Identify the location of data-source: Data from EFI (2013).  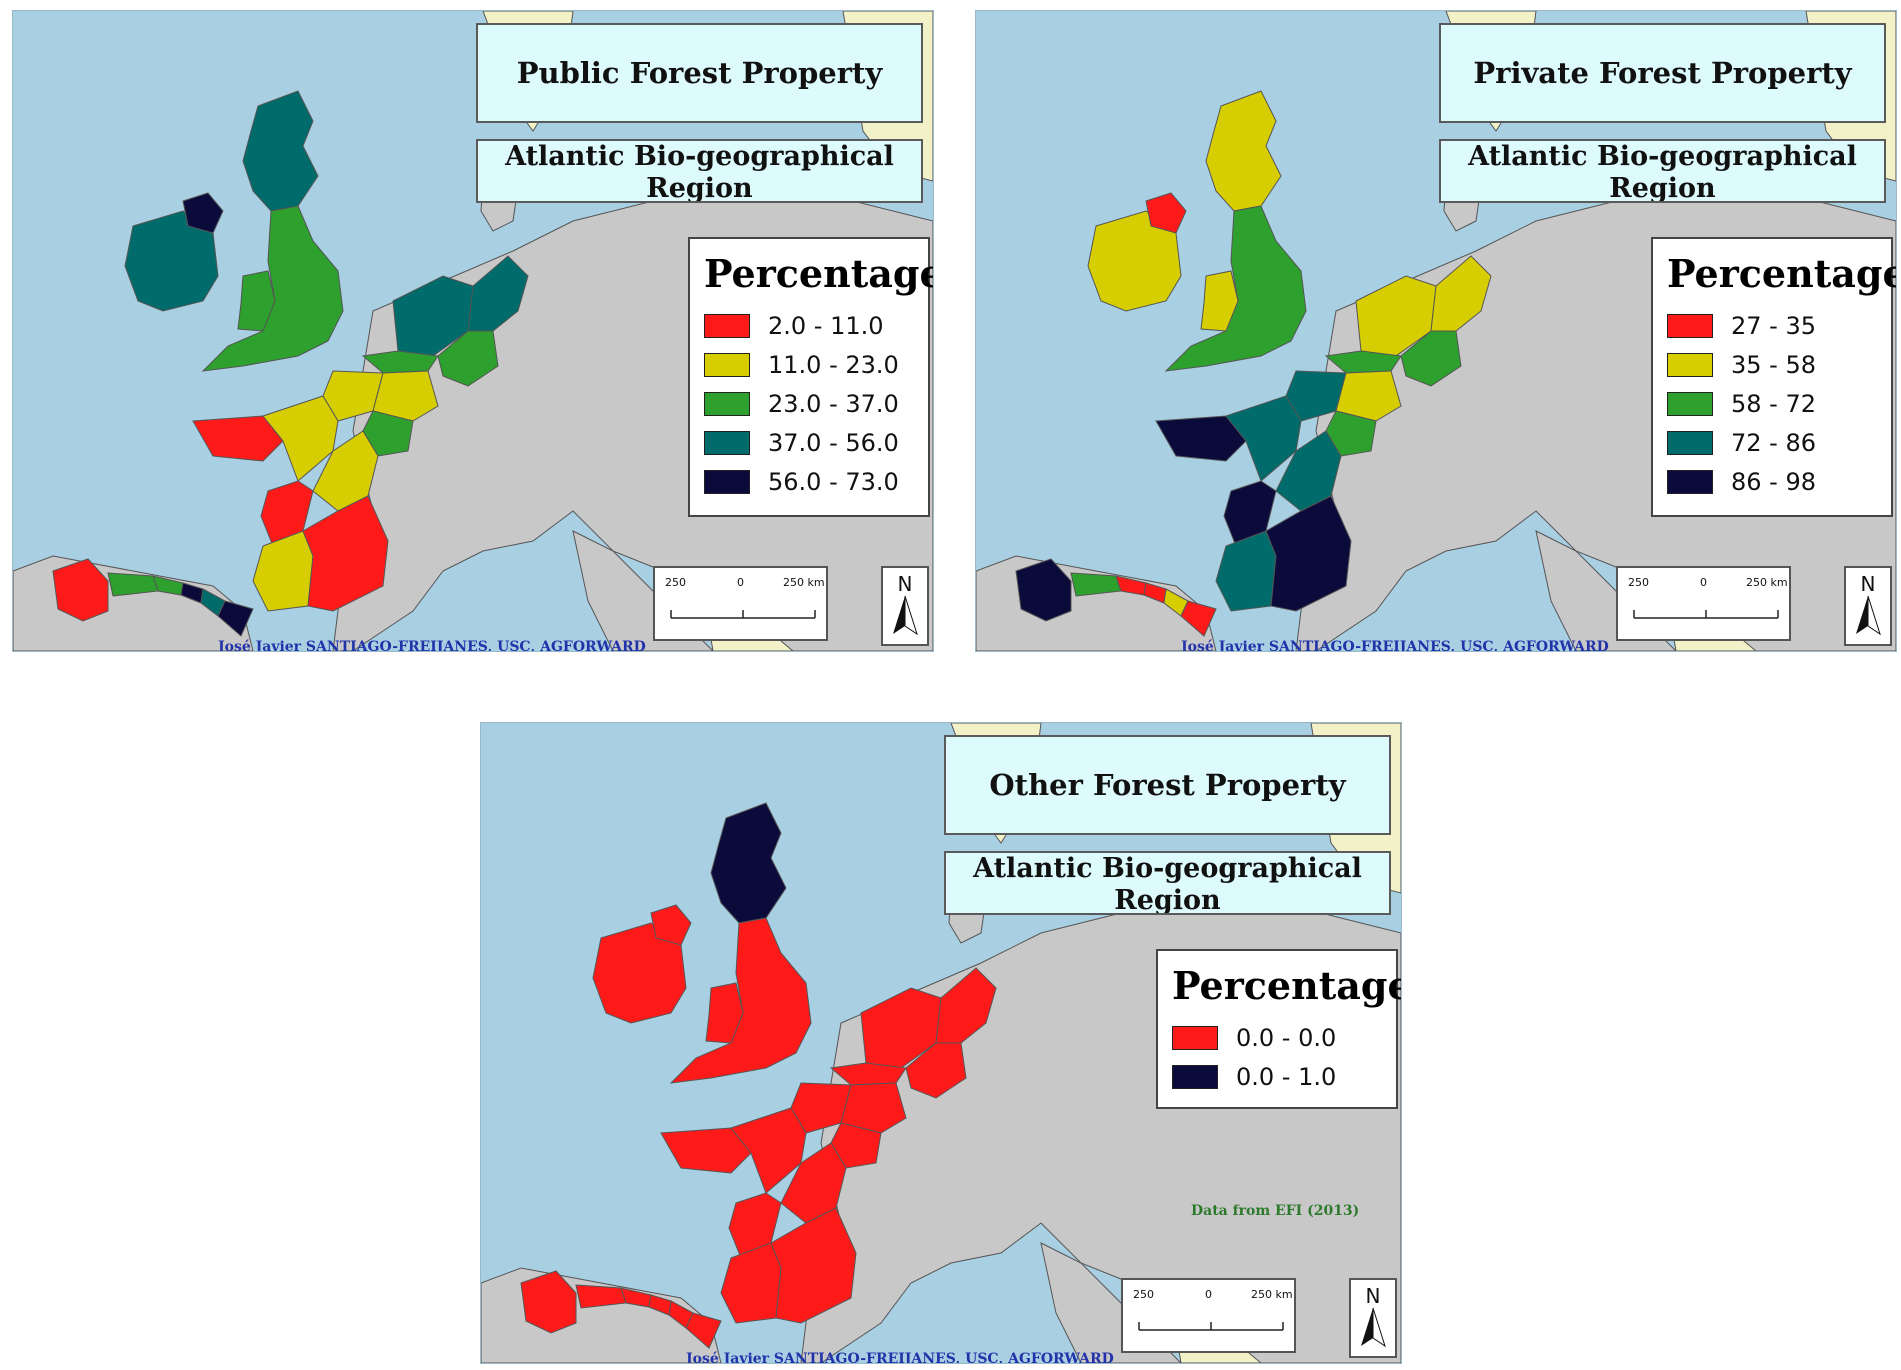
(1275, 1211).